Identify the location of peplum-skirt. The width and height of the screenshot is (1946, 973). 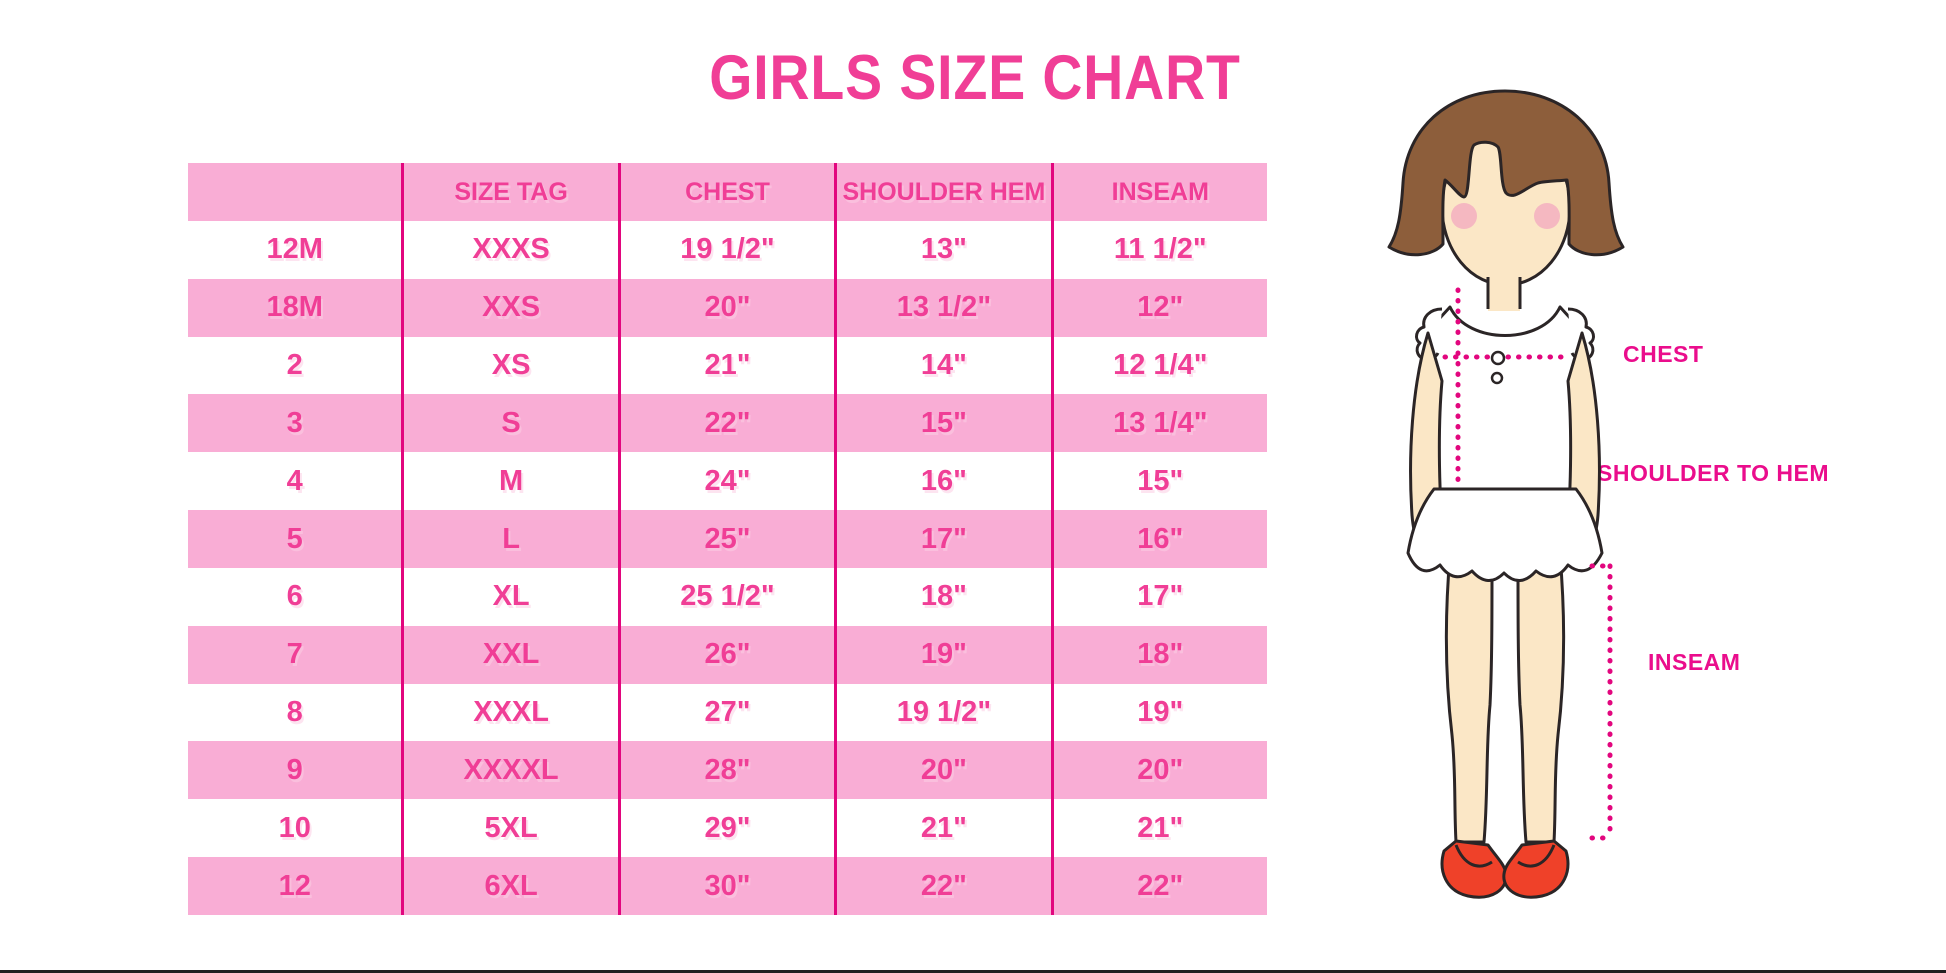
(1505, 534).